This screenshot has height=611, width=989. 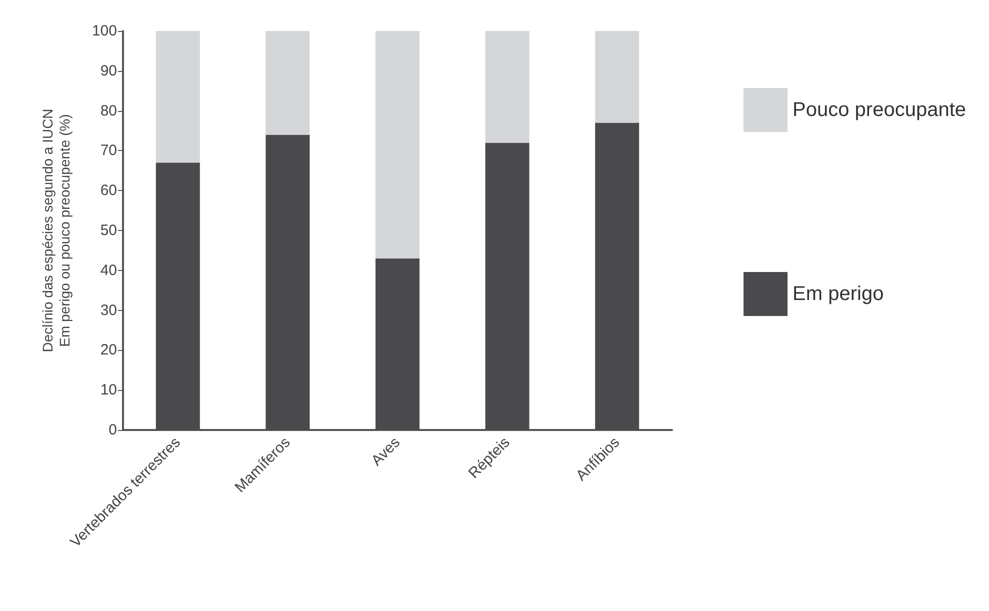 What do you see at coordinates (108, 191) in the screenshot?
I see `y-tick-label: 60` at bounding box center [108, 191].